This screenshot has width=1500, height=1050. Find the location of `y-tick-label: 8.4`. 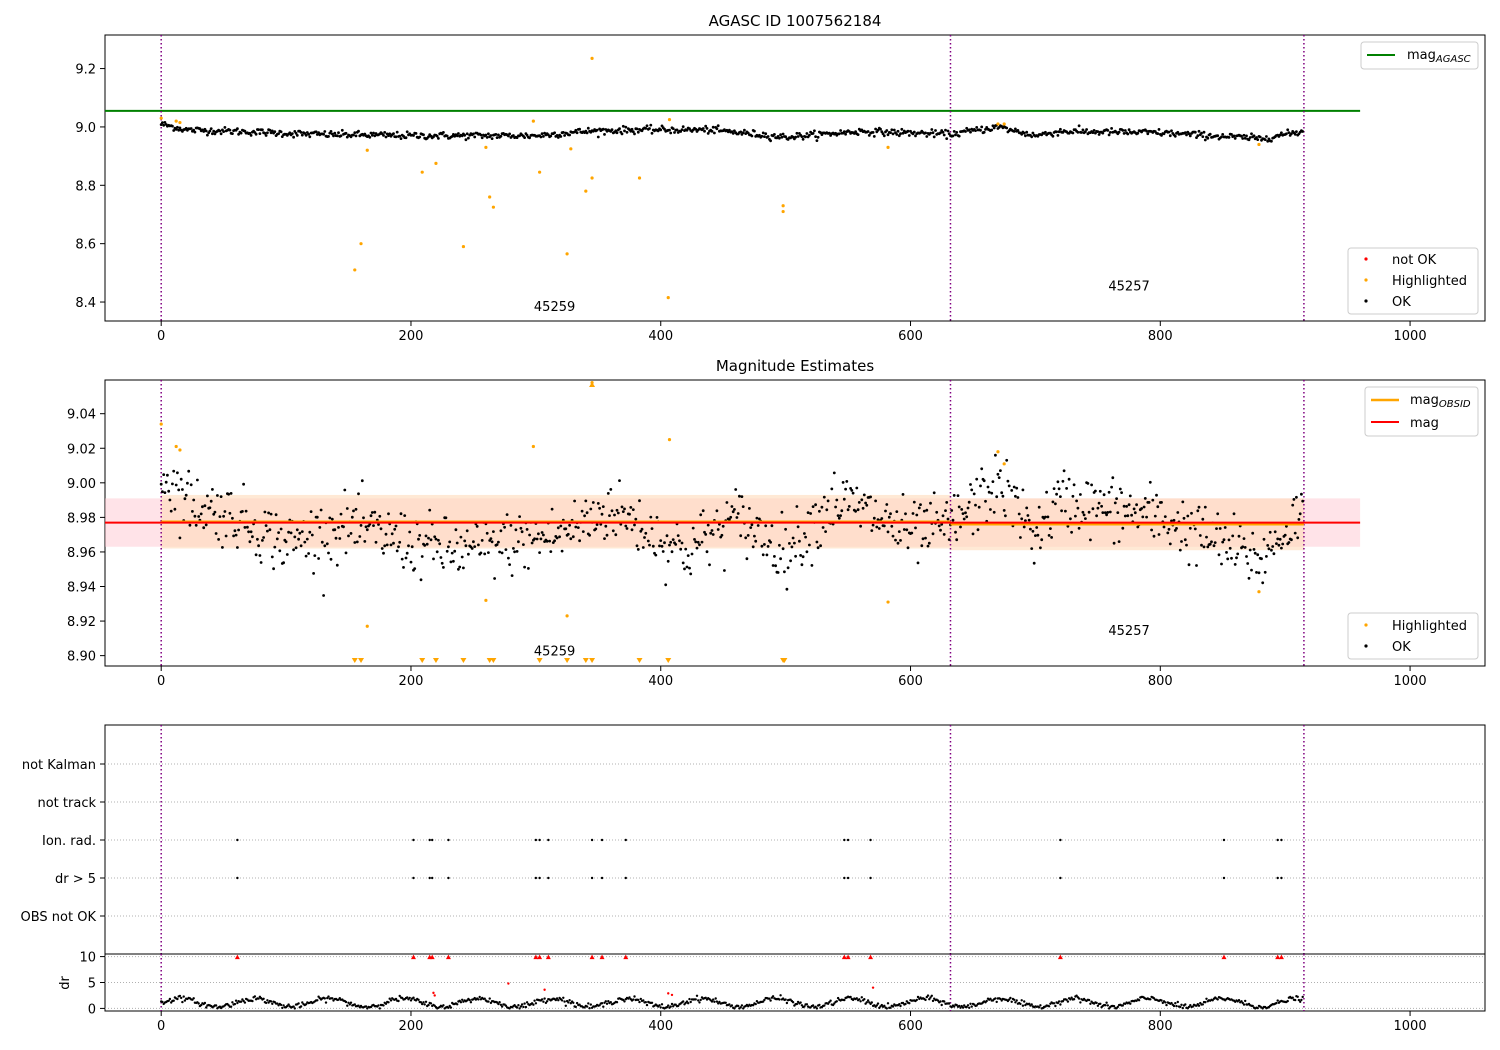

y-tick-label: 8.4 is located at coordinates (85, 303).